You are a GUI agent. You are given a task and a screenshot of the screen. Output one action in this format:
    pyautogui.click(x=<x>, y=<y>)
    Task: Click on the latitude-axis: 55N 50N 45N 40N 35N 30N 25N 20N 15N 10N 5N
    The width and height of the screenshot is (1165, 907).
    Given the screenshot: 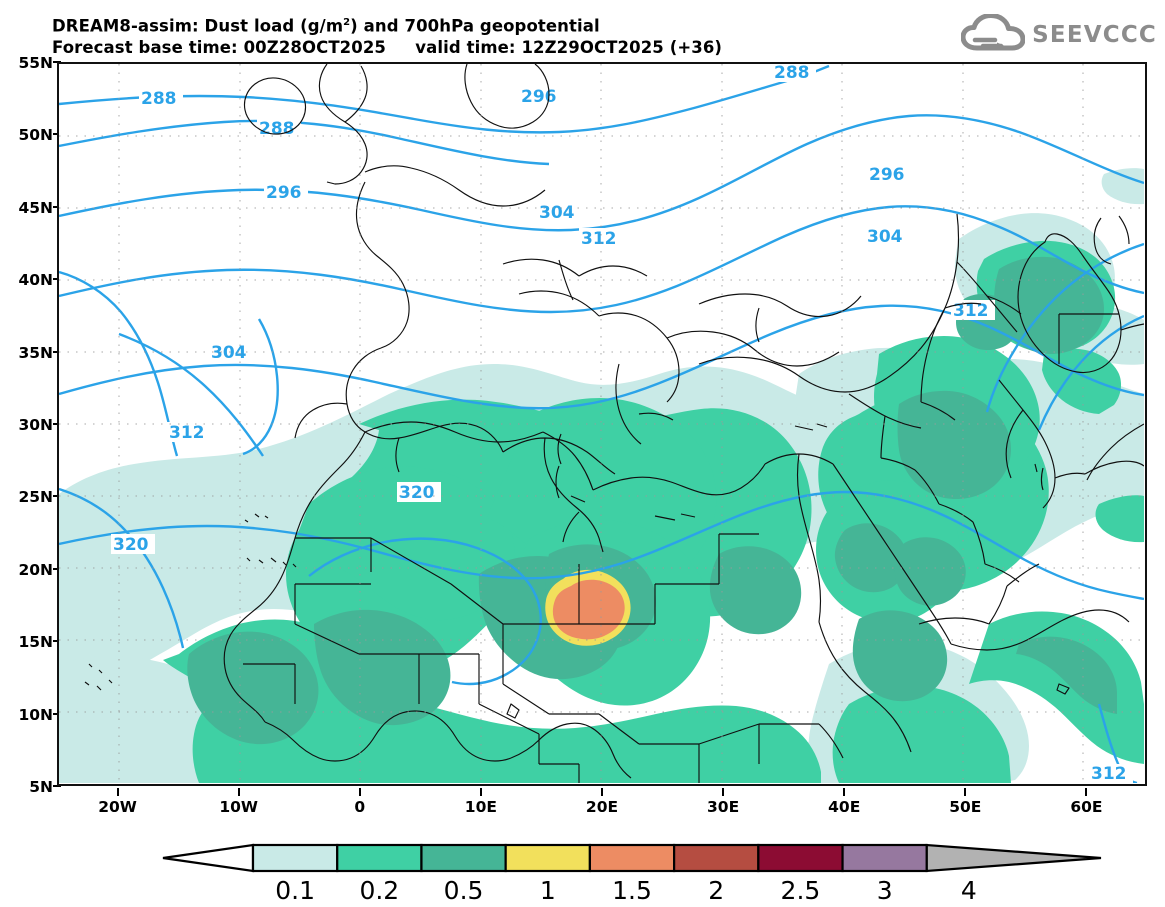 What is the action you would take?
    pyautogui.click(x=30, y=425)
    